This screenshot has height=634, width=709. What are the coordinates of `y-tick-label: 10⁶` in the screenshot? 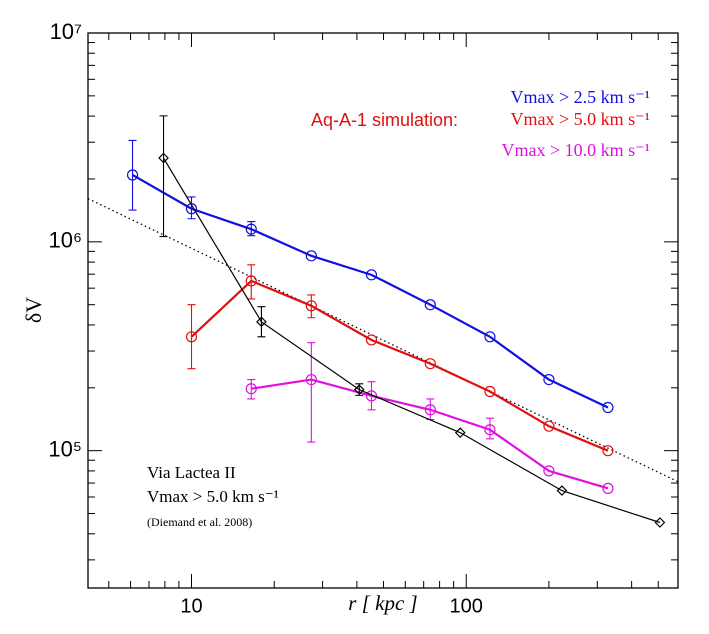 It's located at (65, 240).